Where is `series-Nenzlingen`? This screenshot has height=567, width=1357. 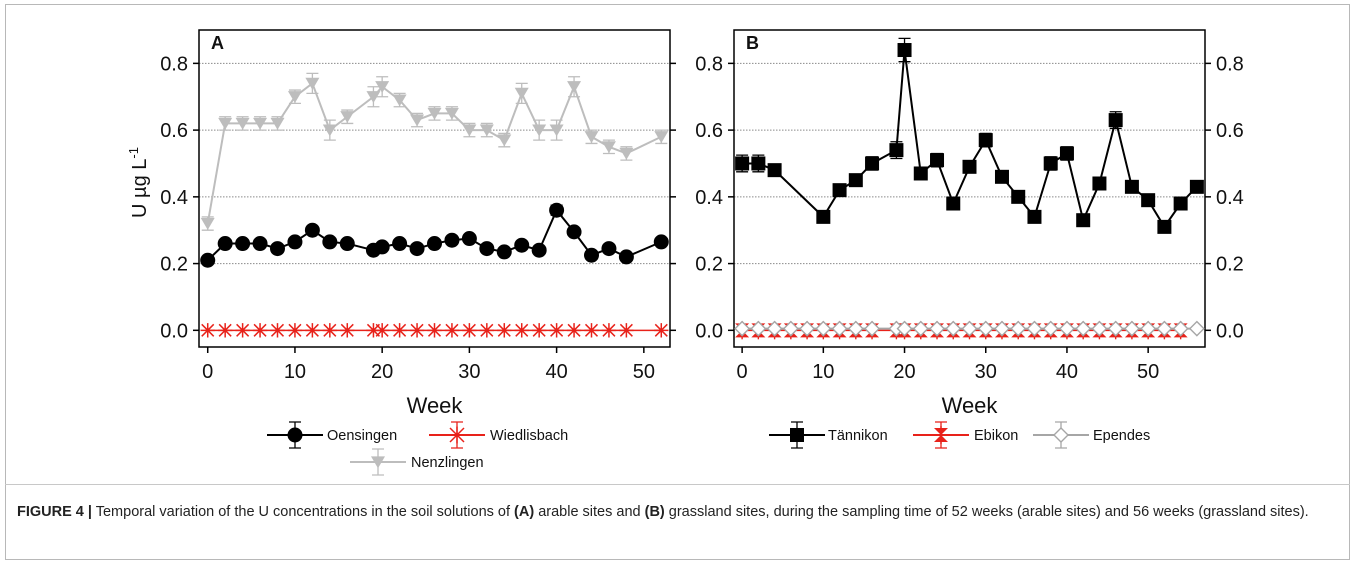
series-Nenzlingen is located at coordinates (434, 151).